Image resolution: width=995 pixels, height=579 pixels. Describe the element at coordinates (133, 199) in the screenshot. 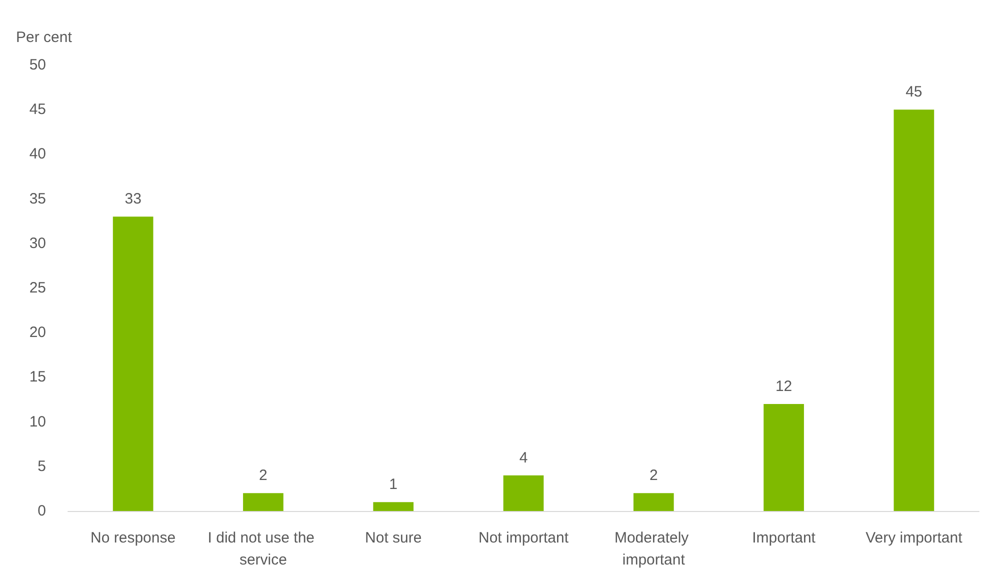

I see `data-label: 33` at that location.